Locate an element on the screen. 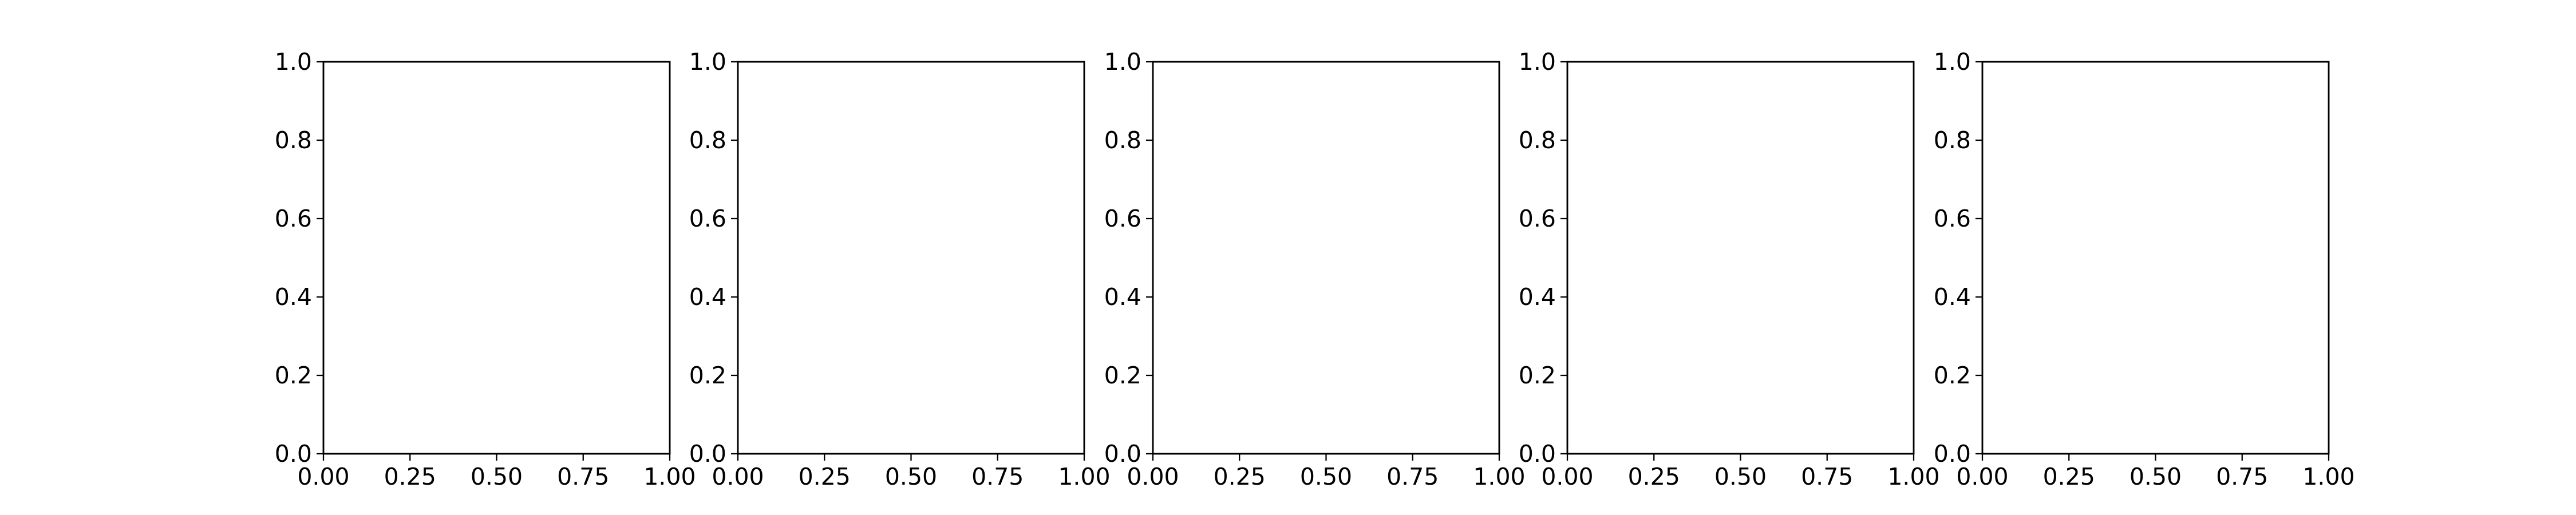 Image resolution: width=2576 pixels, height=515 pixels. subplot-3: 0.00 0.25 0.50 0.75 1.00 0.0 0.2 0.4 0.6 0.8 1.0 is located at coordinates (1315, 269).